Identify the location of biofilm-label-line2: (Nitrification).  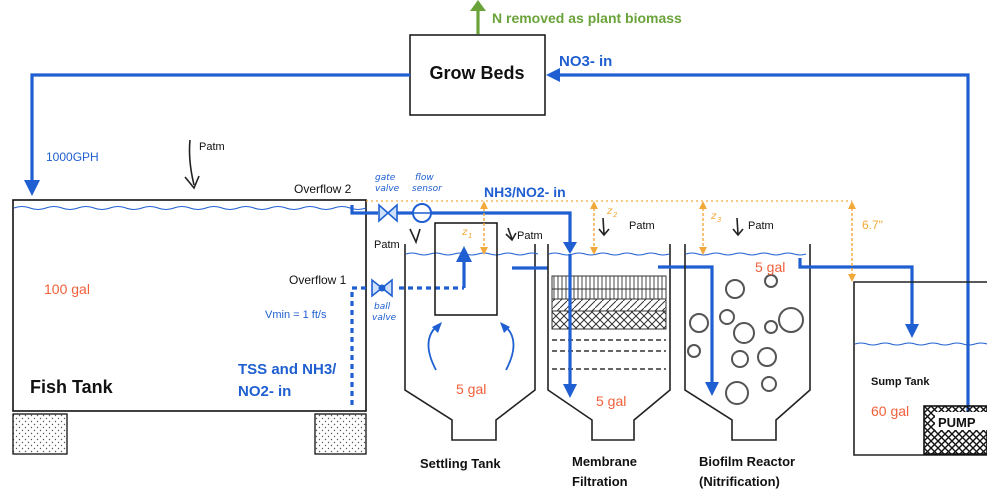
(739, 481).